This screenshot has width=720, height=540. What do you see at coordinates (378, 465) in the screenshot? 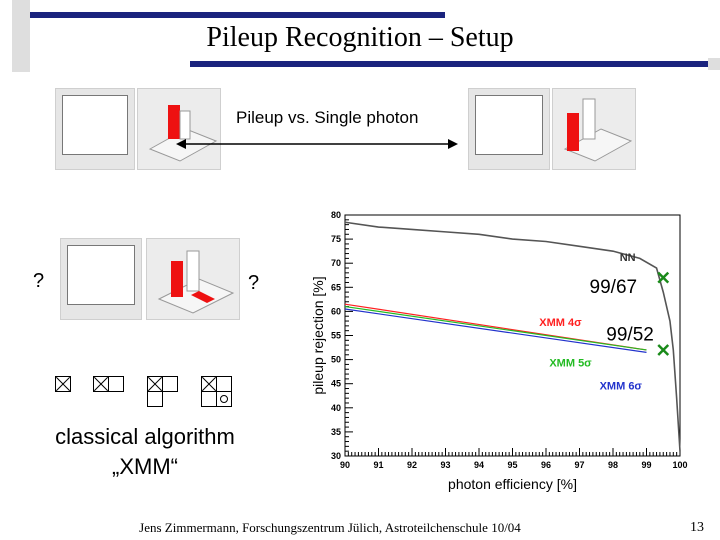
I see `x-tick-label: 91` at bounding box center [378, 465].